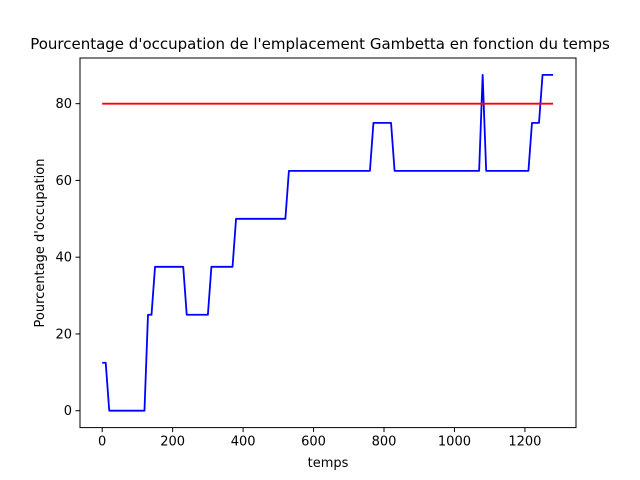 This screenshot has height=480, width=640. Describe the element at coordinates (243, 442) in the screenshot. I see `x-tick-label: 400` at that location.